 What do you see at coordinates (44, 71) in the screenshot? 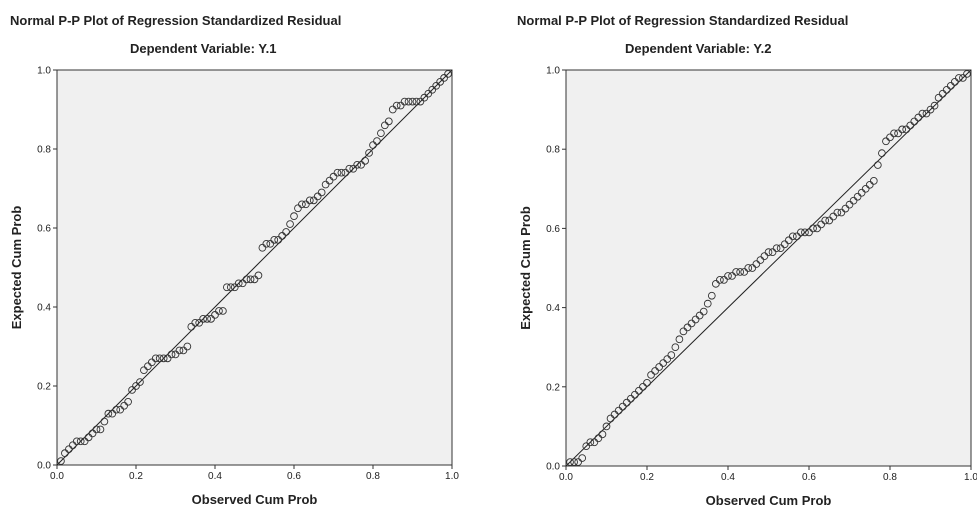
I see `y-tick-label: 1.0` at bounding box center [44, 71].